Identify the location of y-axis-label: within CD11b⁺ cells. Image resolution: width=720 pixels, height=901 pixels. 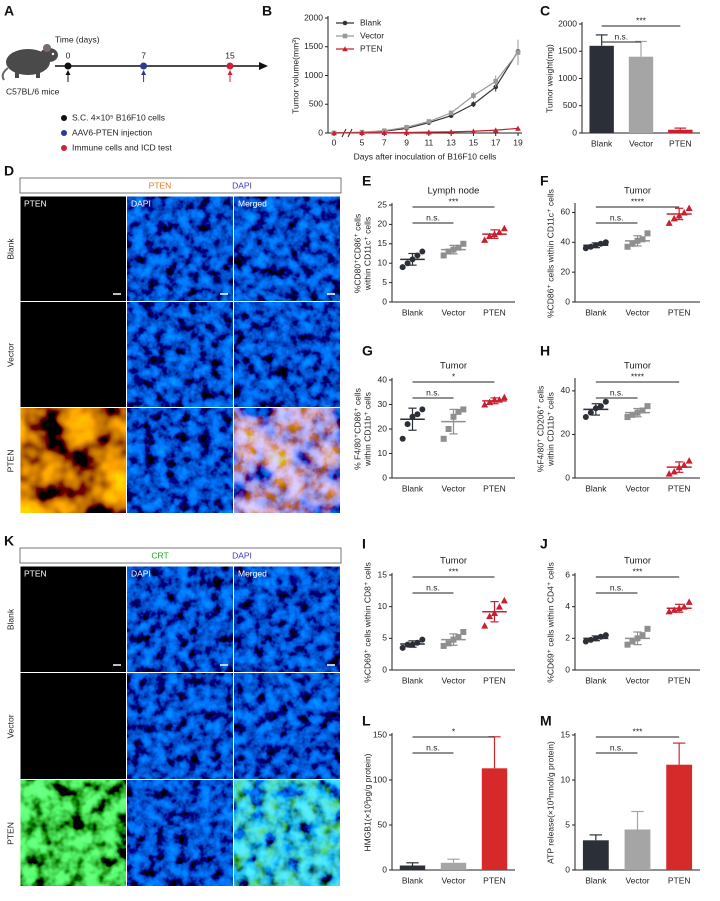
(367, 429).